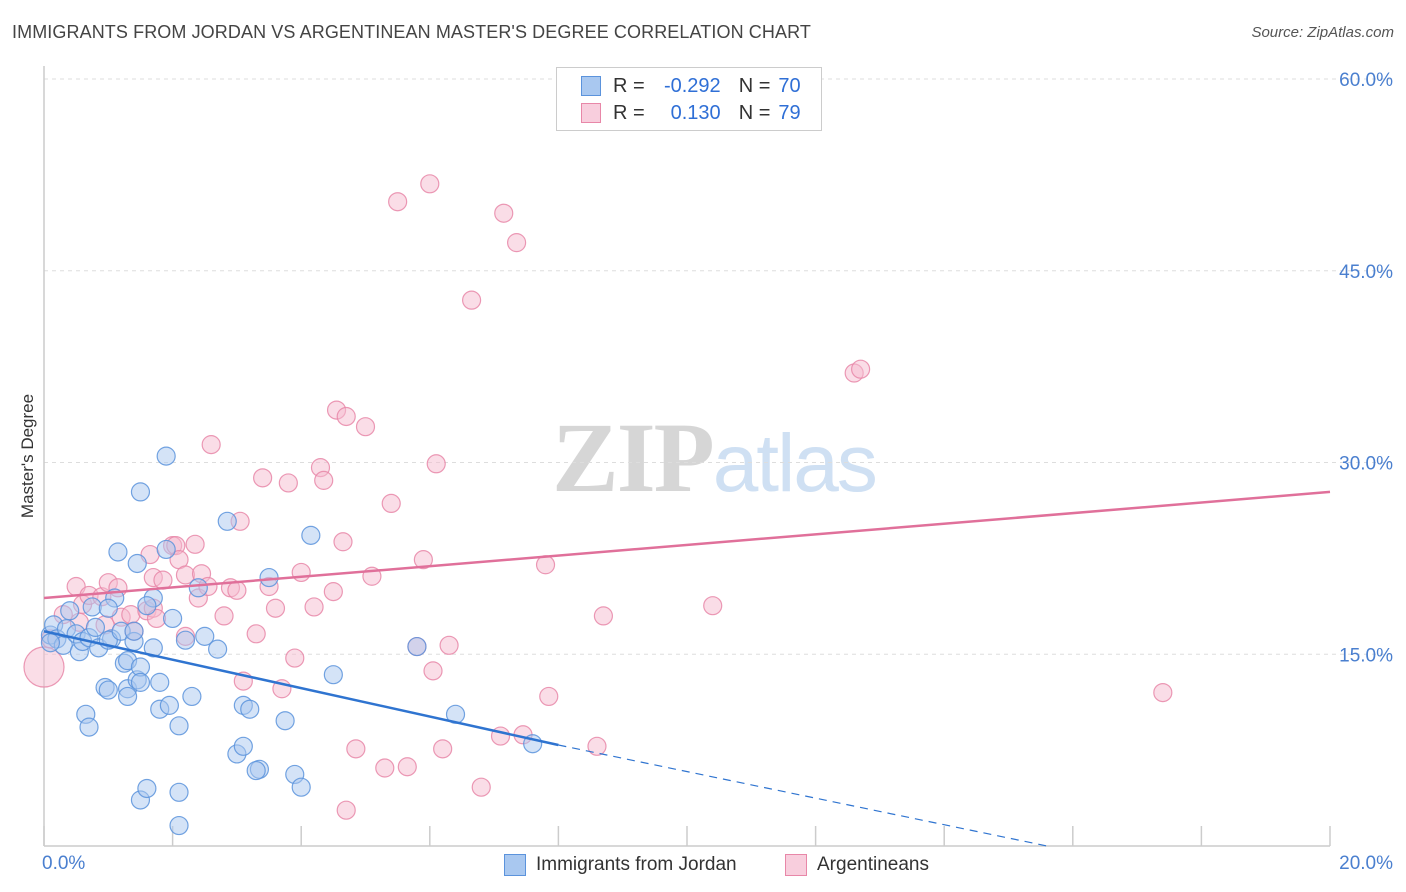 The height and width of the screenshot is (892, 1406). What do you see at coordinates (1366, 655) in the screenshot?
I see `y-tick-label: 15.0%` at bounding box center [1366, 655].